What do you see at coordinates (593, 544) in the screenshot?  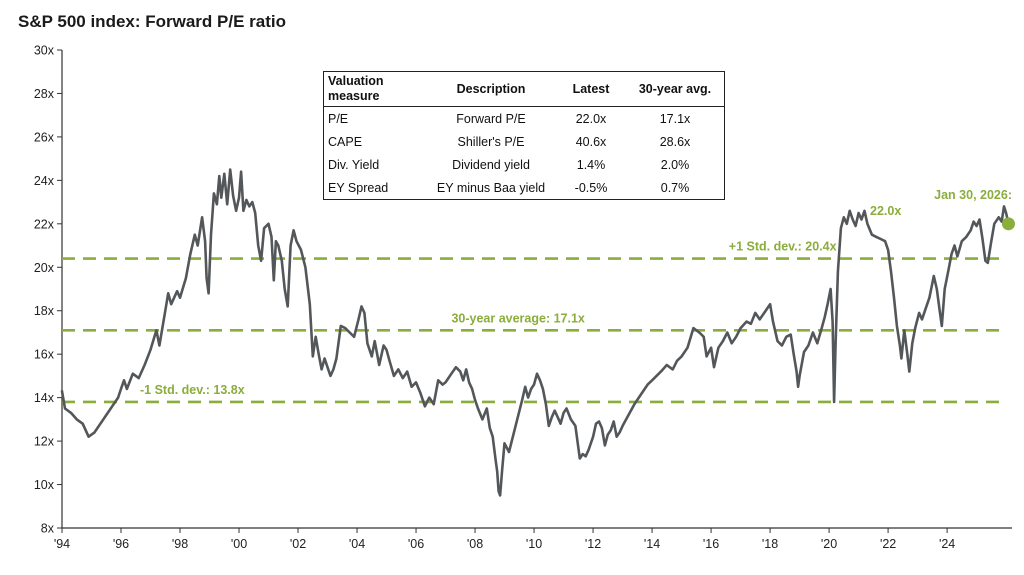 I see `x-tick-label: '12` at bounding box center [593, 544].